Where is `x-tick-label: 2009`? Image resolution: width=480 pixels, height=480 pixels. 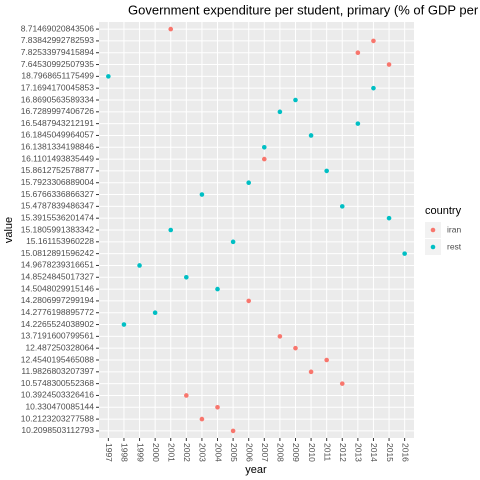
x-tick-label: 2009 is located at coordinates (296, 452).